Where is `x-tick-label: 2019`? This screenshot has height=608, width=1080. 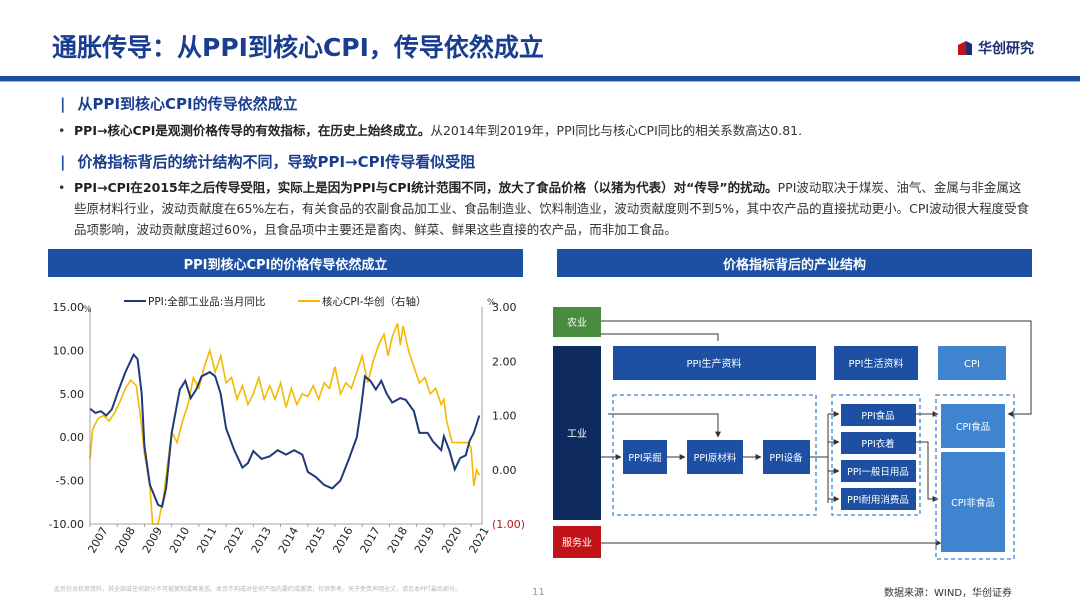
x-tick-label: 2019 is located at coordinates (424, 540).